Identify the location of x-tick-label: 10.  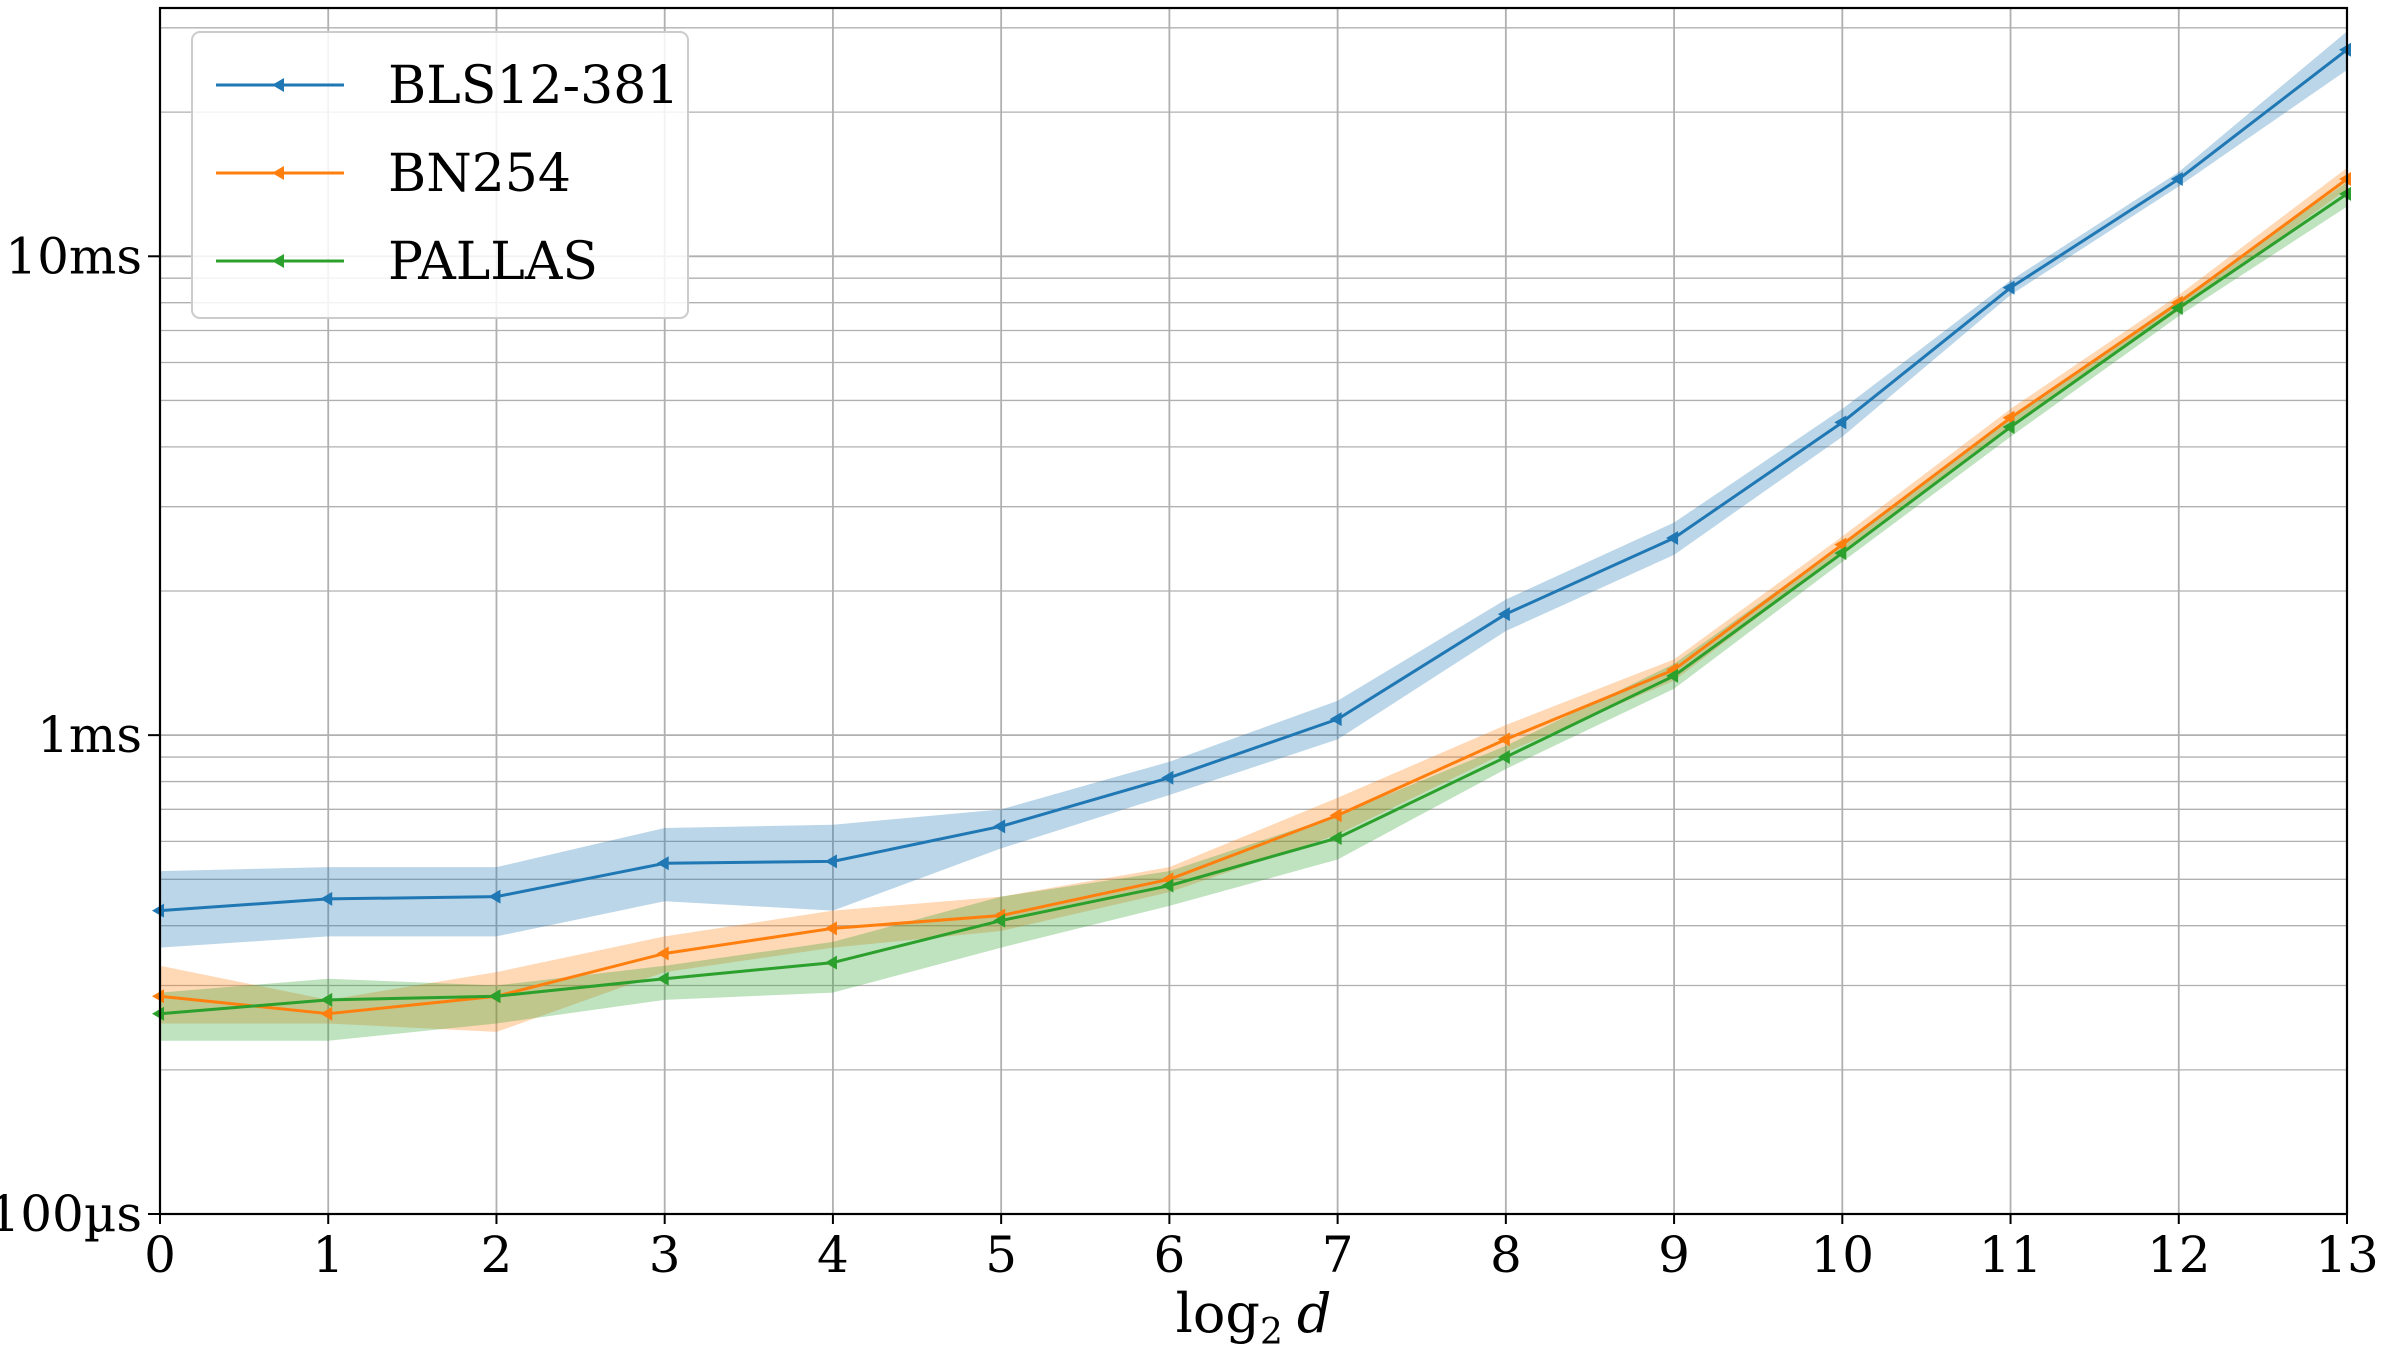
(1842, 1255).